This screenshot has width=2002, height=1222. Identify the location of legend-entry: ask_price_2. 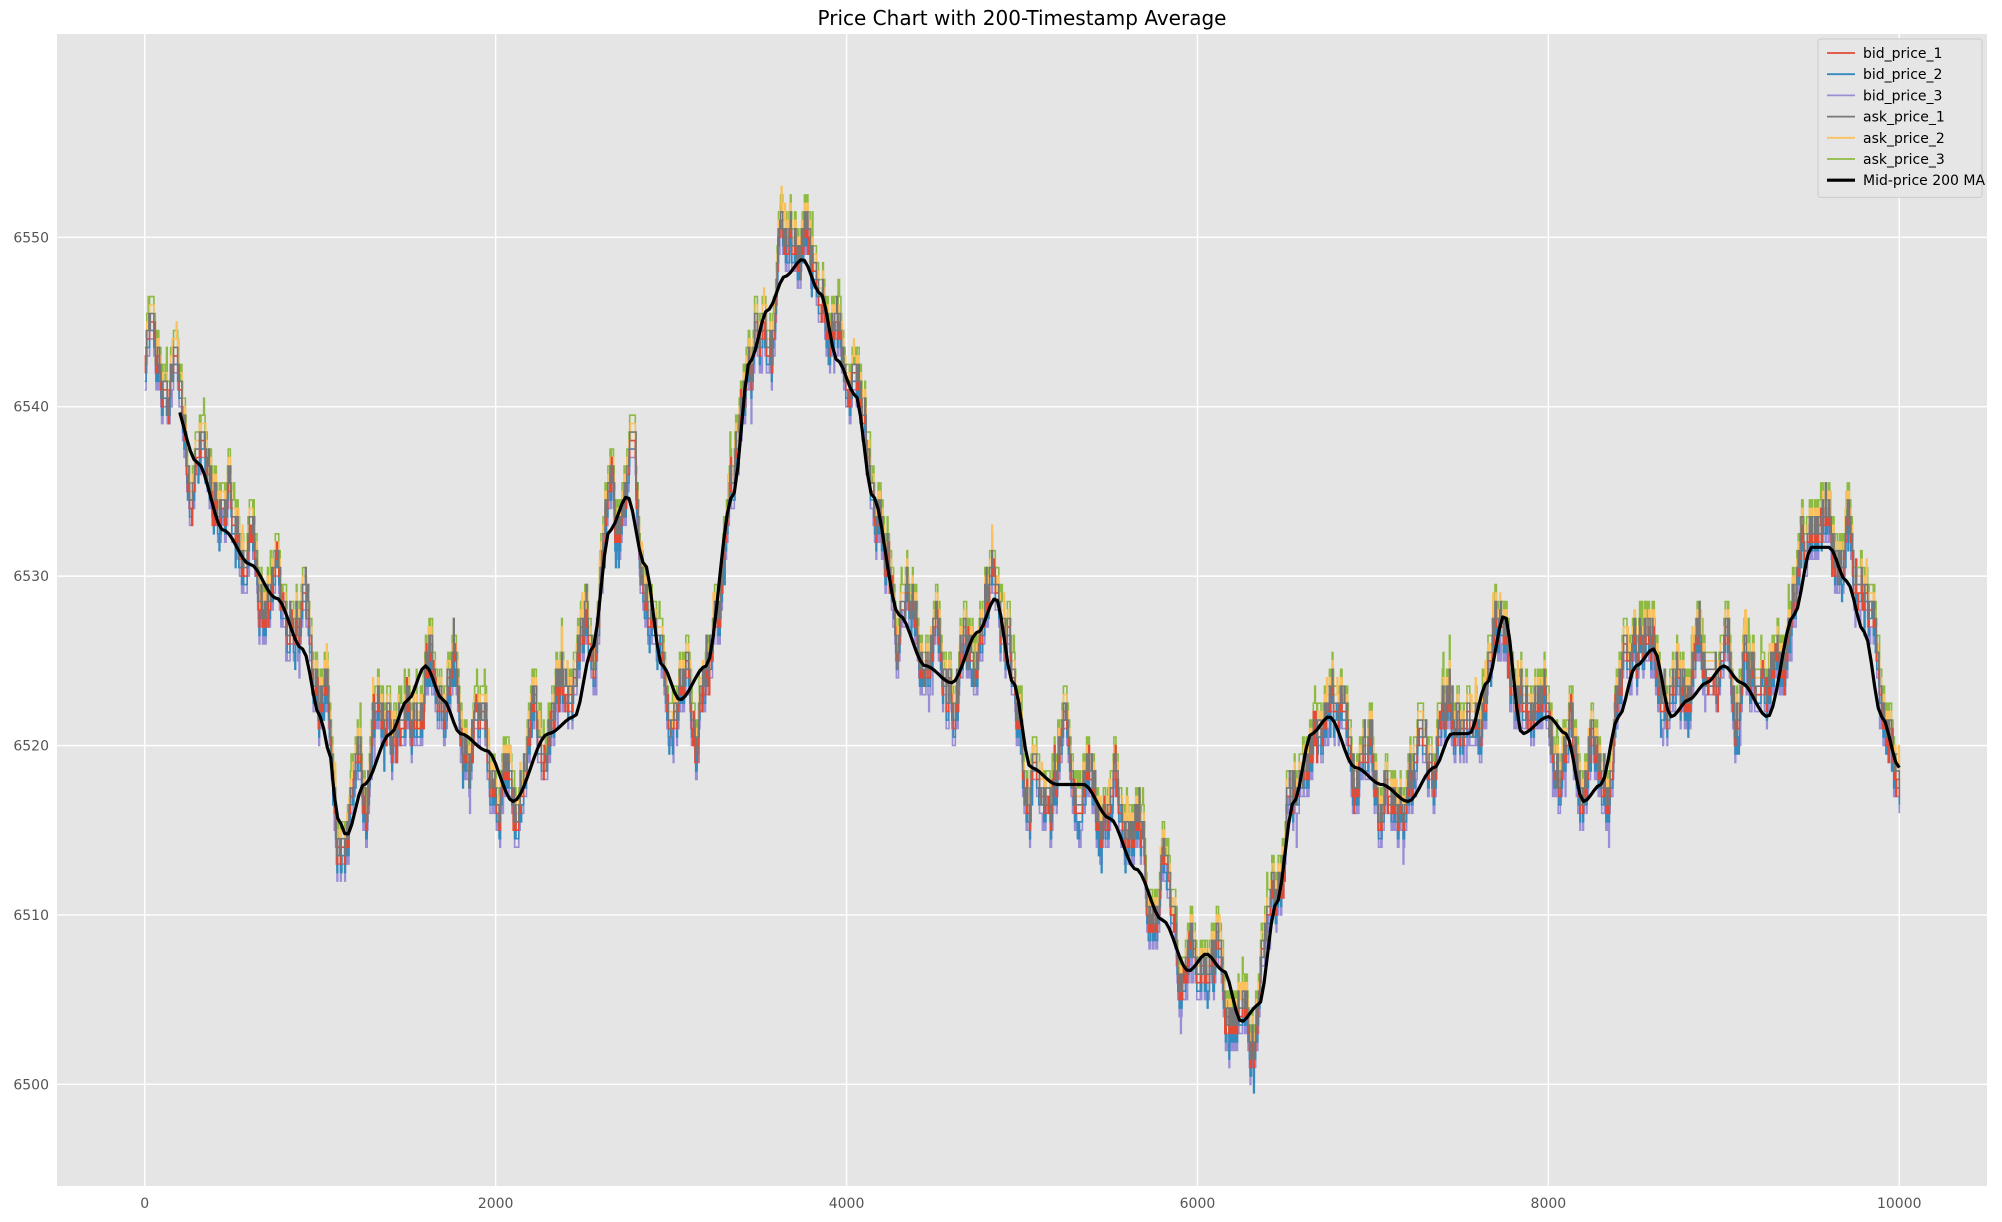
(1904, 139).